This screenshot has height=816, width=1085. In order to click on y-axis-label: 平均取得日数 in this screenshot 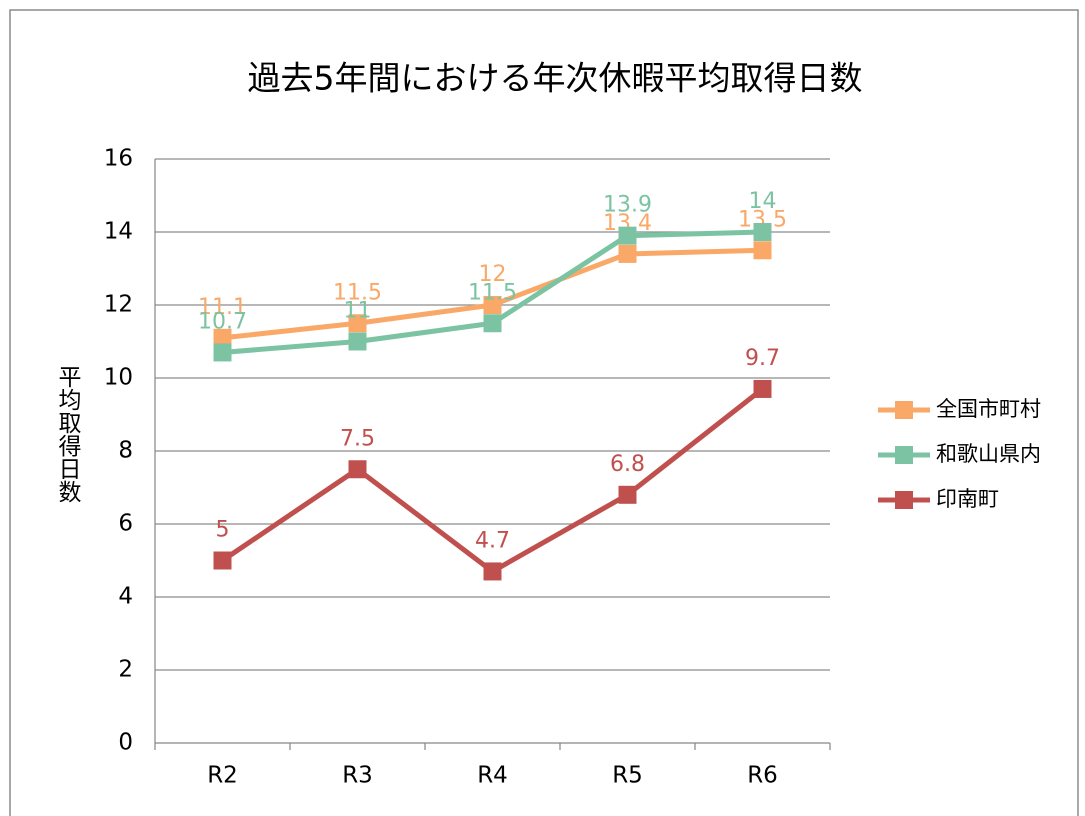, I will do `click(68, 434)`.